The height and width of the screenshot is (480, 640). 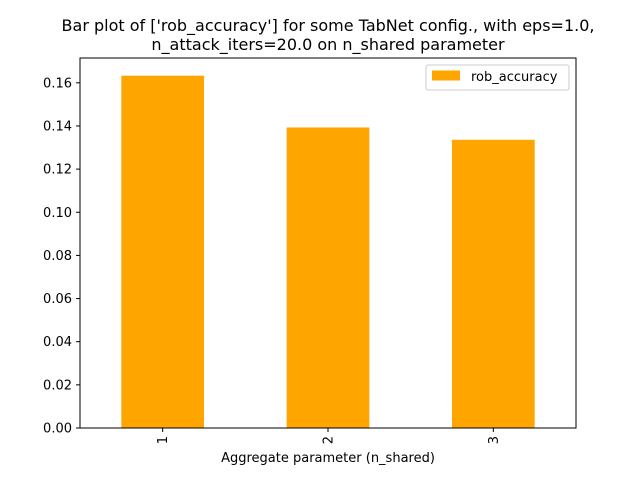 What do you see at coordinates (57, 299) in the screenshot?
I see `y-tick-label: 0.06` at bounding box center [57, 299].